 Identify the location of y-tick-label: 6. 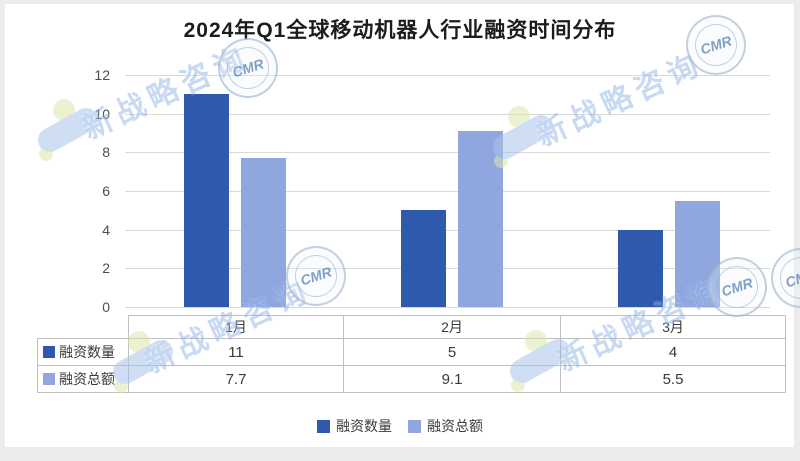
(106, 191).